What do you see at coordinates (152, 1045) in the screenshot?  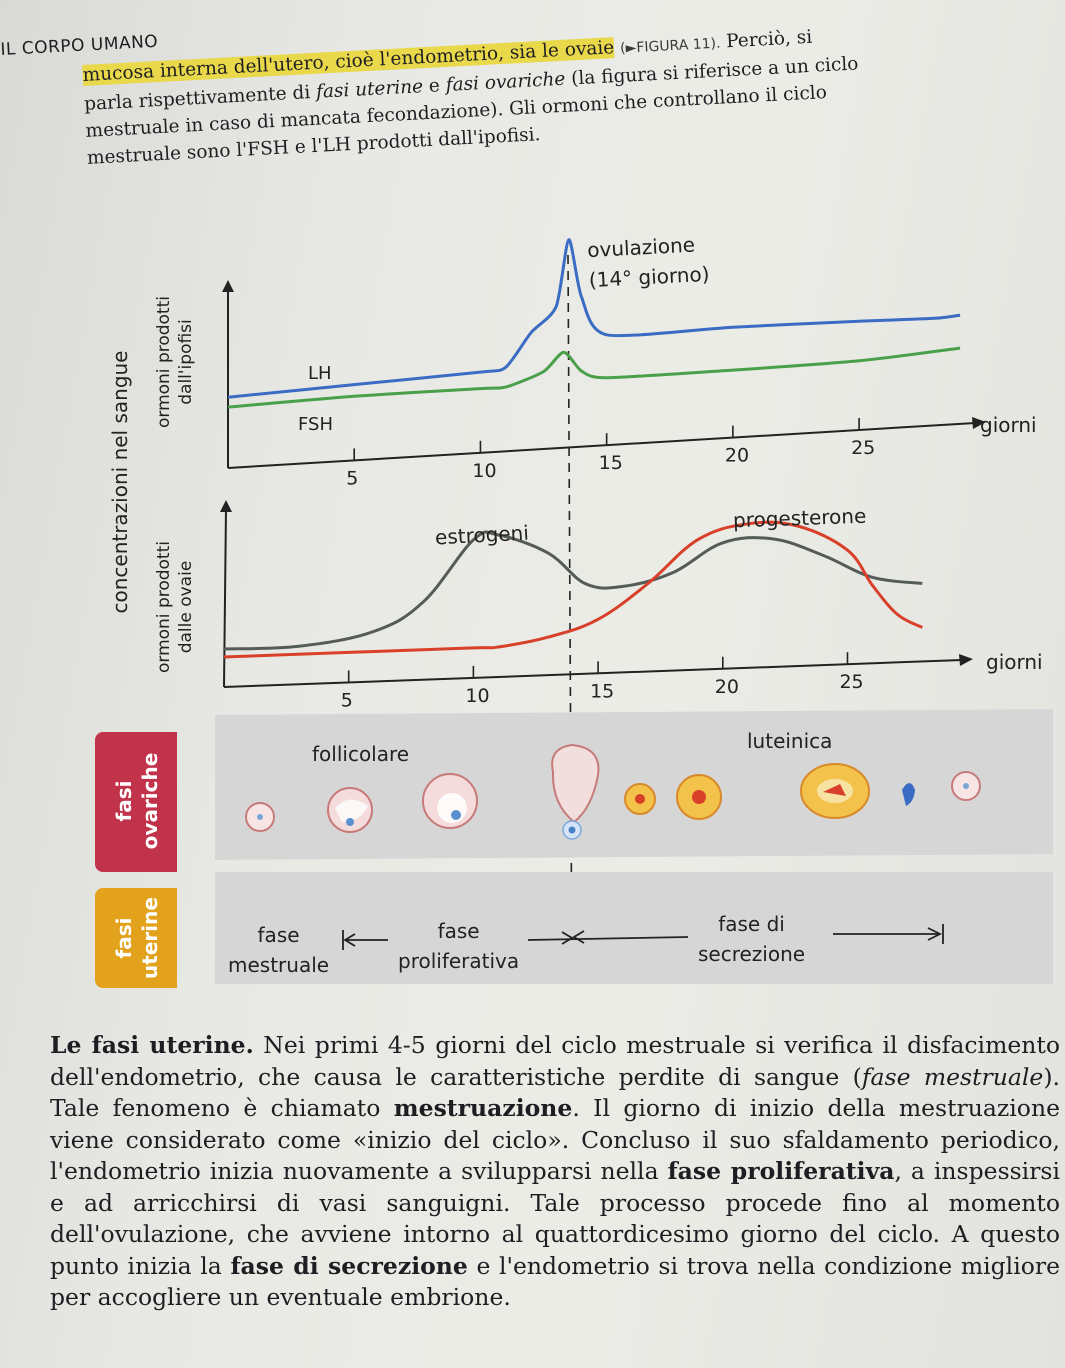 I see `body-title: Le fasi uterine.` at bounding box center [152, 1045].